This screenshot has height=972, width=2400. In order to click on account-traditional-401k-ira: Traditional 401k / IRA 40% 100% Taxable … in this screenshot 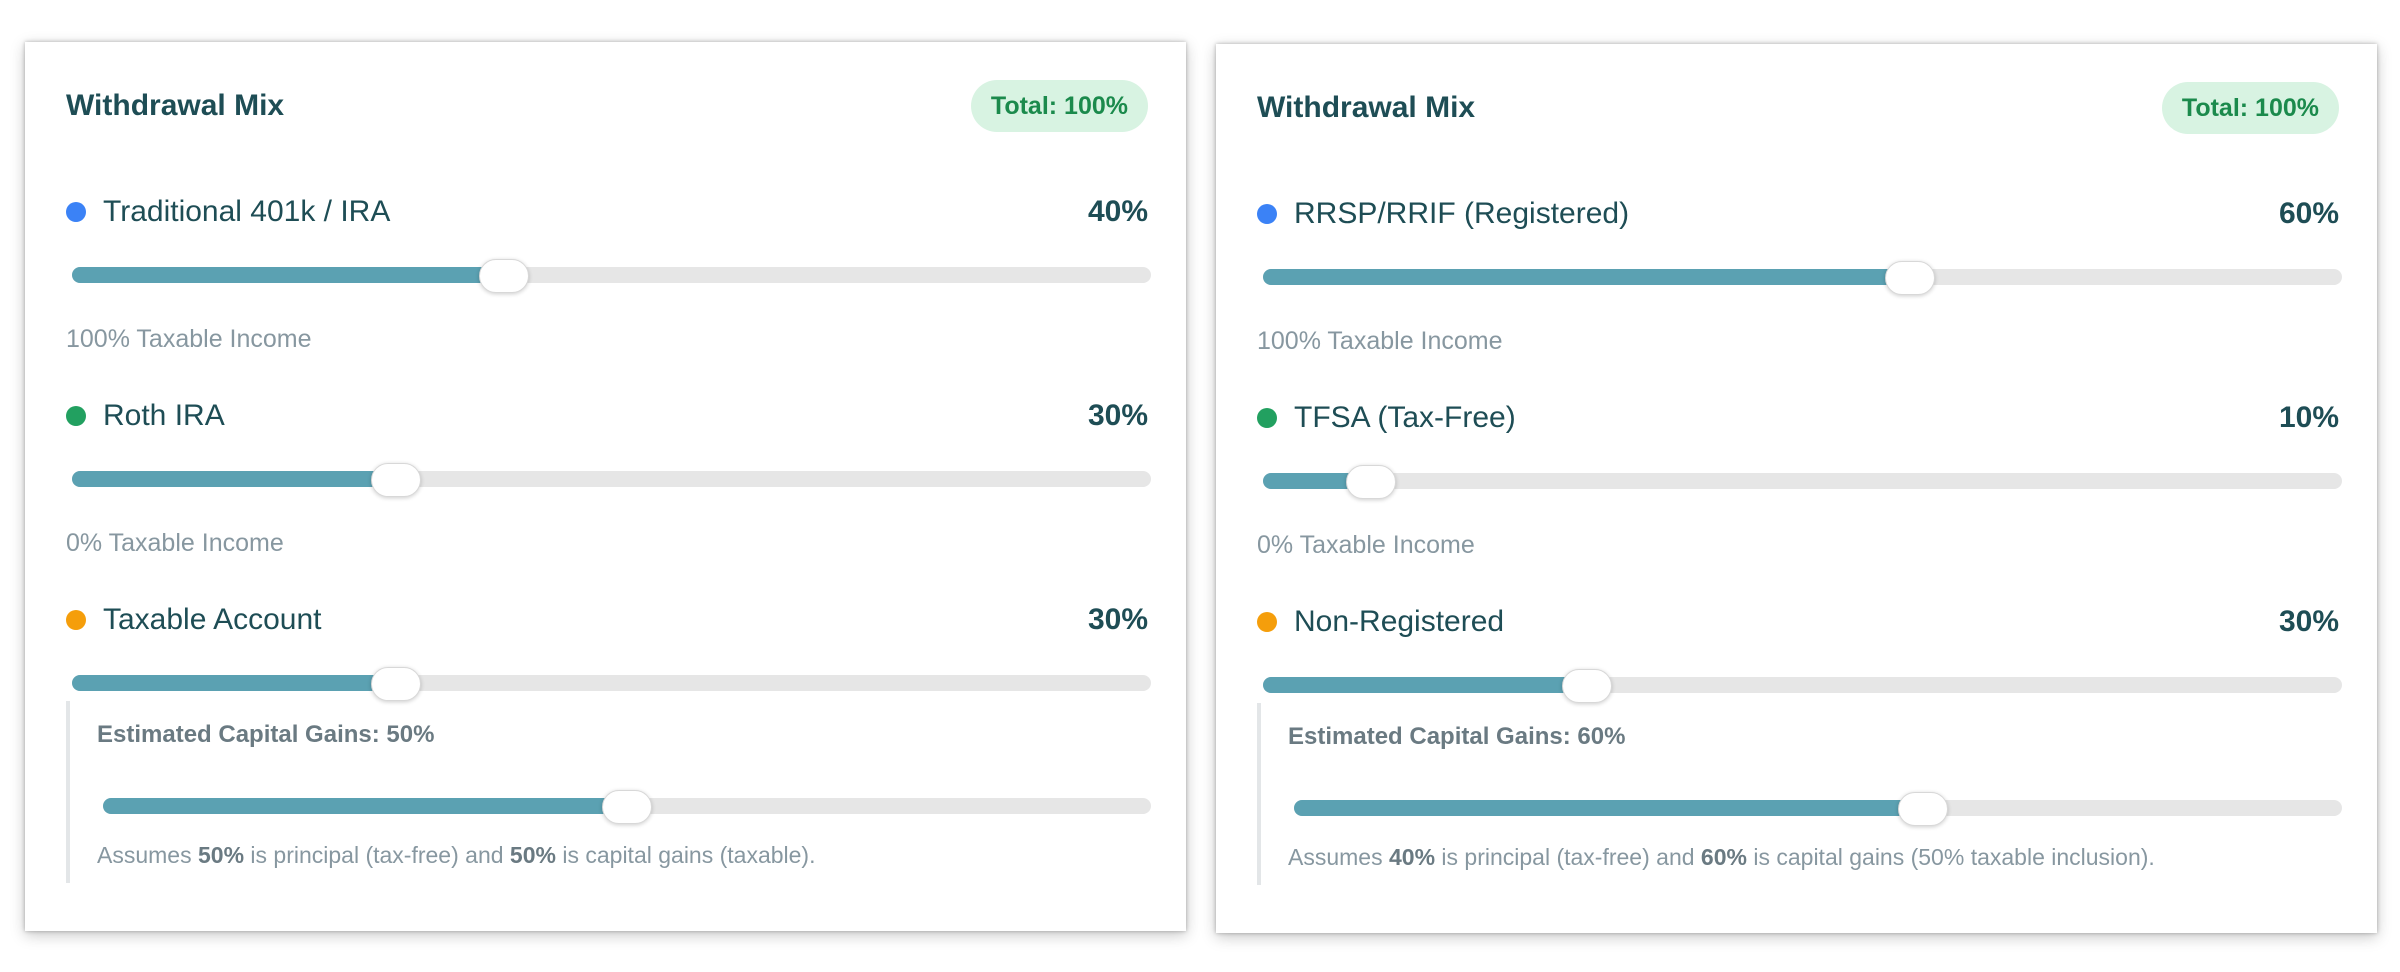, I will do `click(608, 277)`.